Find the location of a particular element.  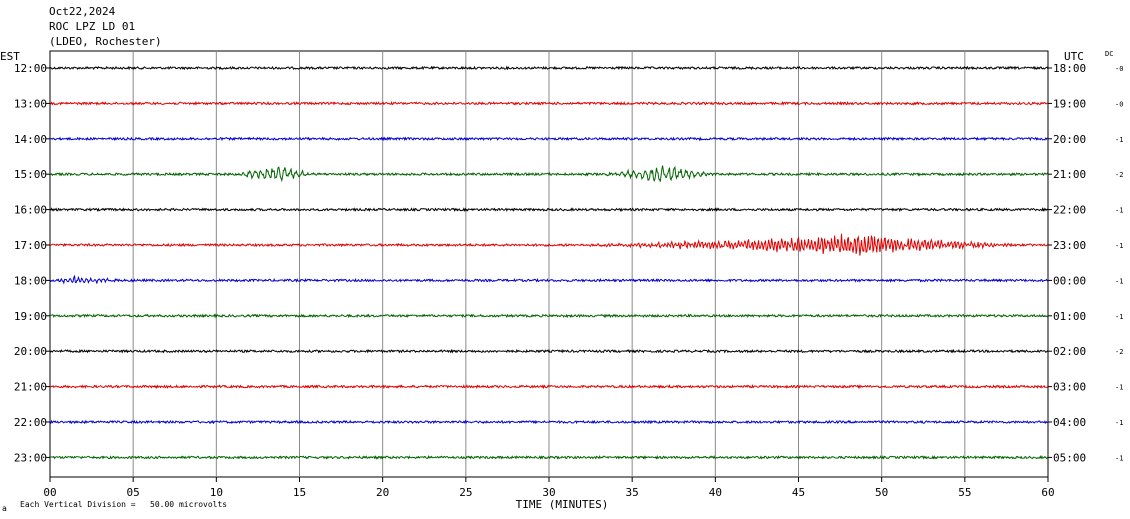

est-label: 22:00 is located at coordinates (30, 422).